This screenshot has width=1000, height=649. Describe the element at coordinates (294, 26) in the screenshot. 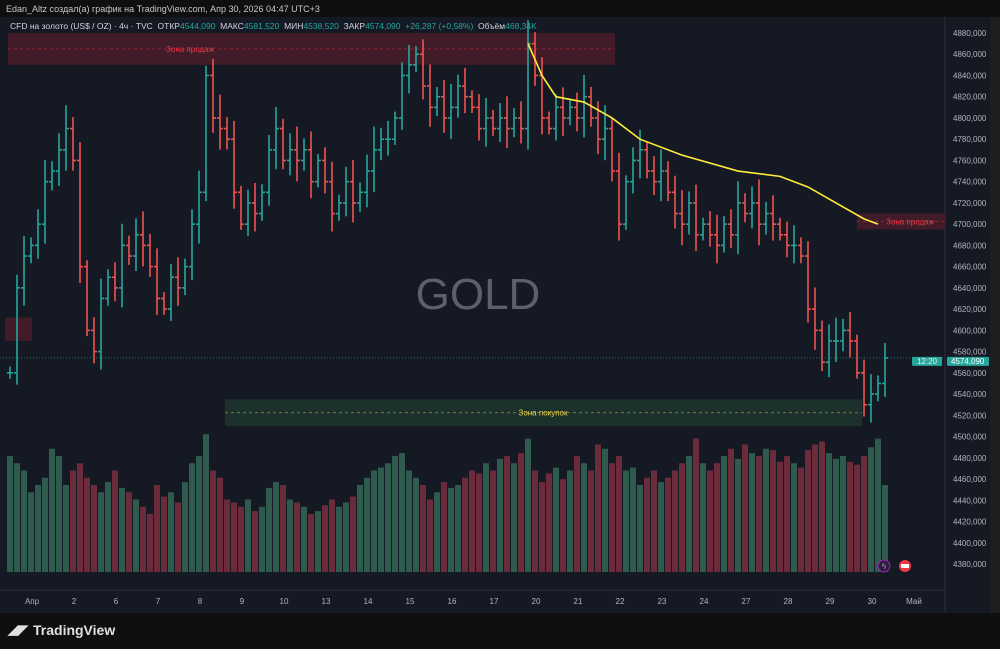

I see `low-label: МИН` at that location.